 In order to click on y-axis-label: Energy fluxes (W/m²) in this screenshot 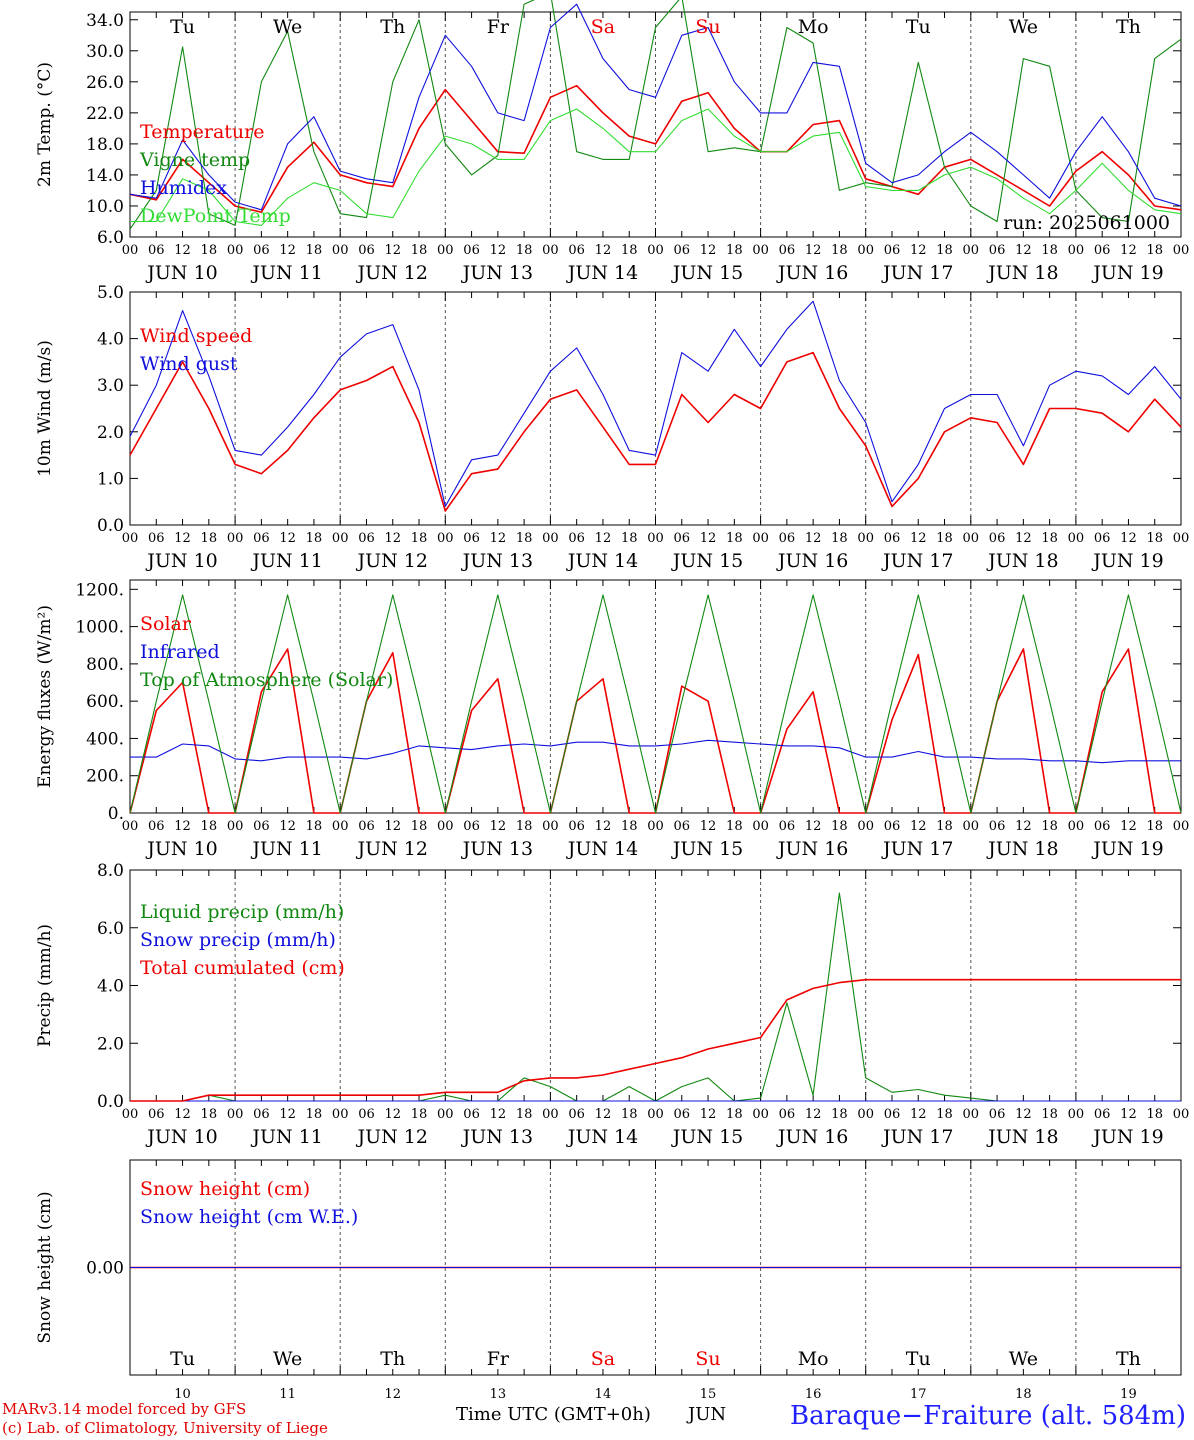, I will do `click(45, 696)`.